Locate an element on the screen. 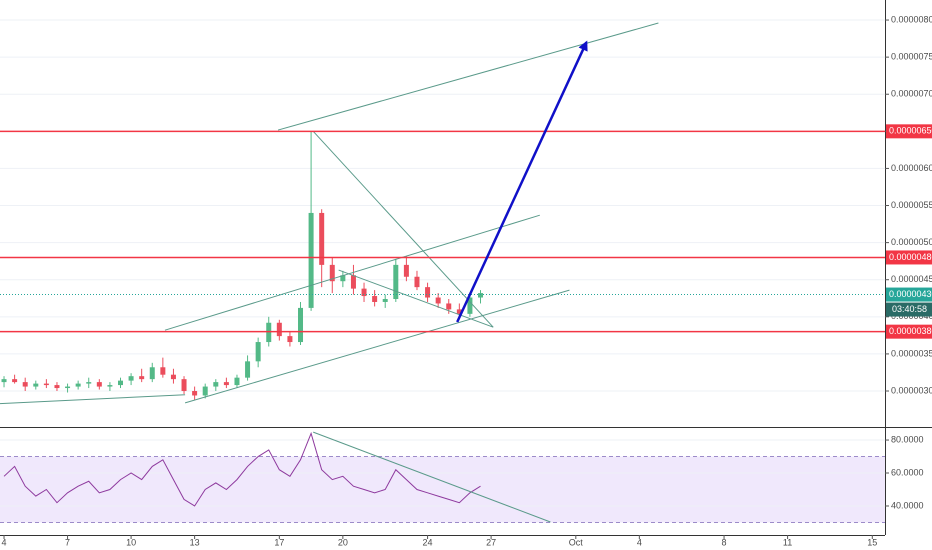  countdown-box is located at coordinates (909, 309).